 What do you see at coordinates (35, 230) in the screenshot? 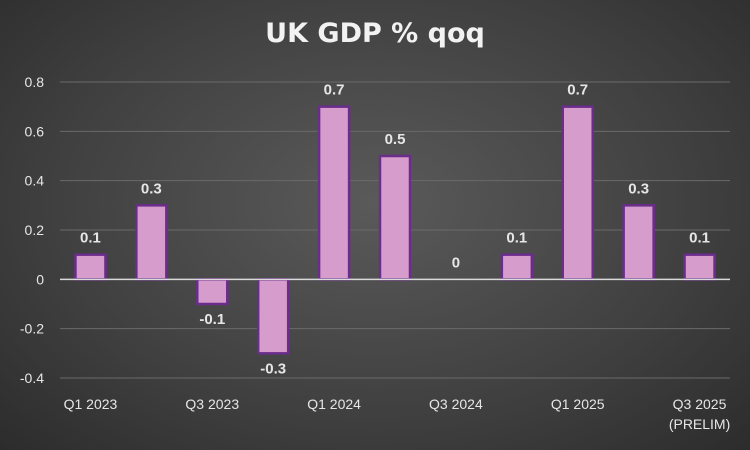
I see `y-tick-label: 0.2` at bounding box center [35, 230].